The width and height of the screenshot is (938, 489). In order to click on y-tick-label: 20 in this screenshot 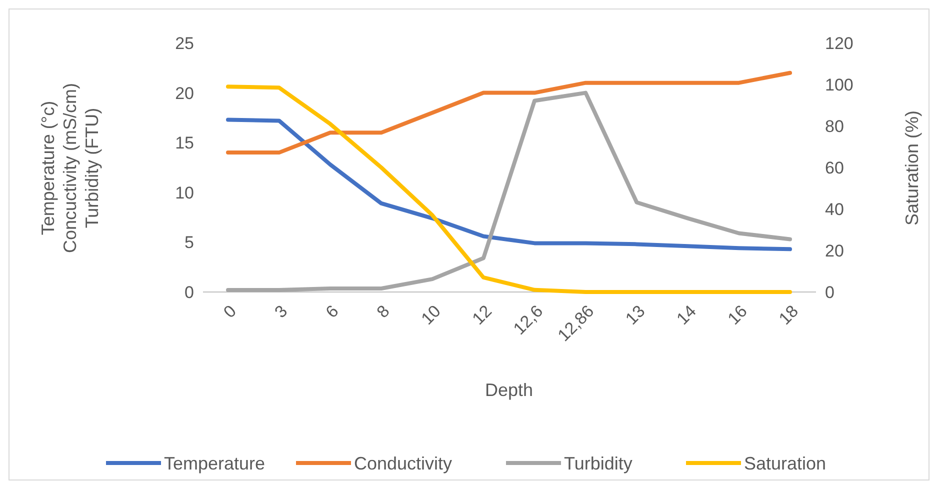, I will do `click(184, 93)`.